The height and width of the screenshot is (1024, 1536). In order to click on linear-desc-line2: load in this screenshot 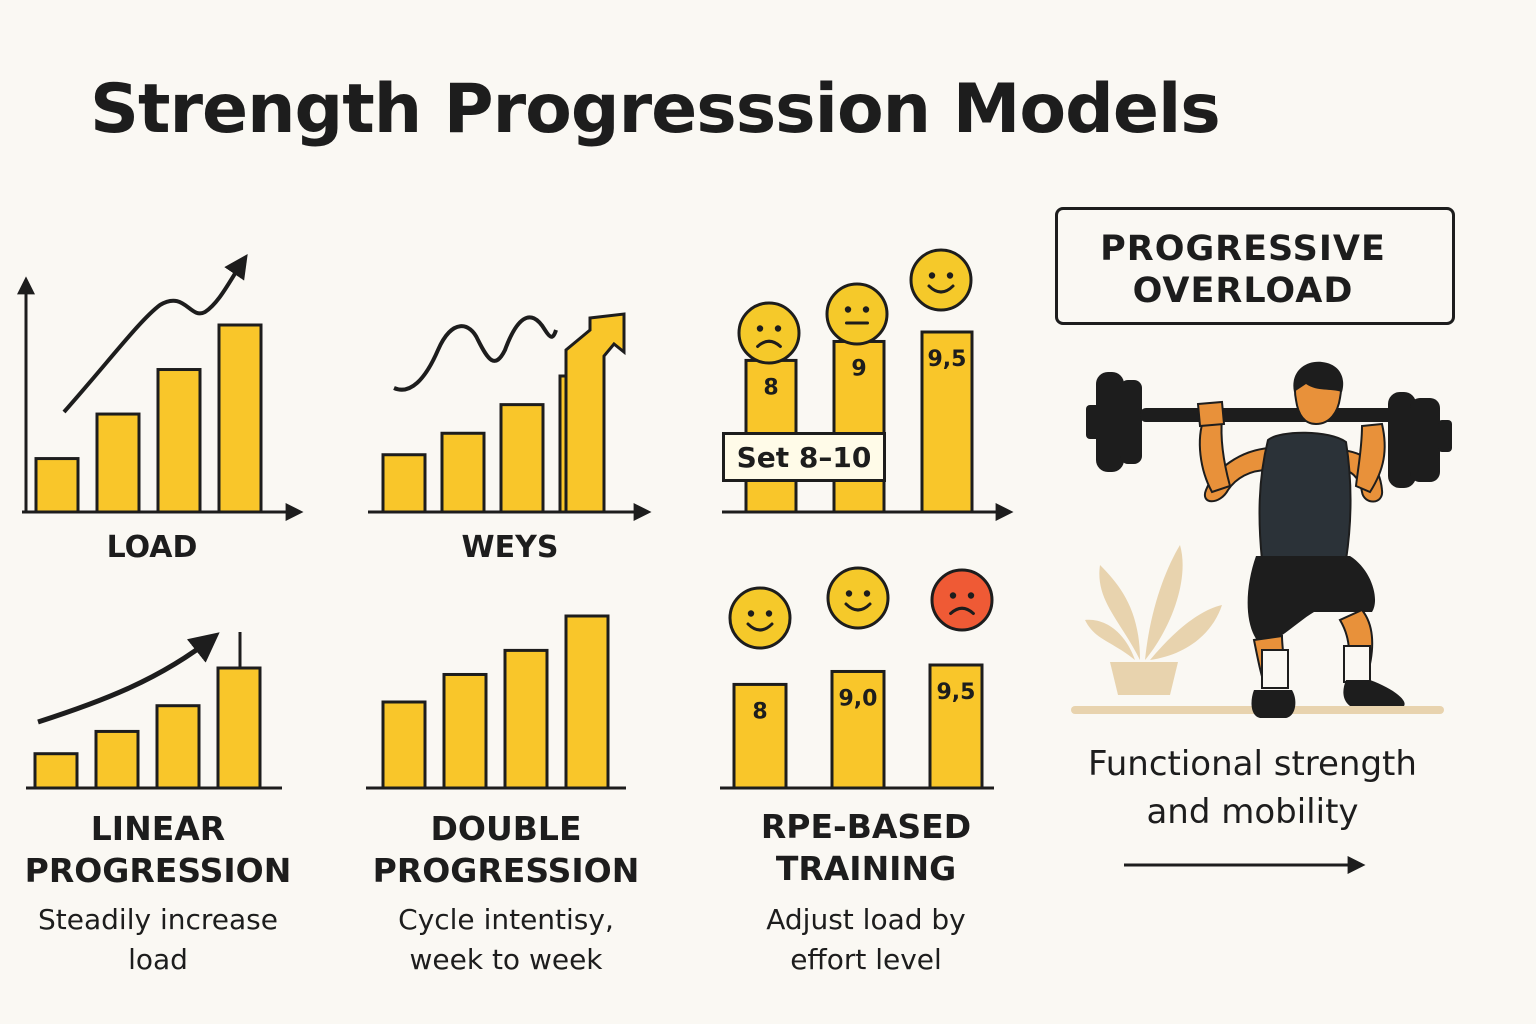, I will do `click(158, 959)`.